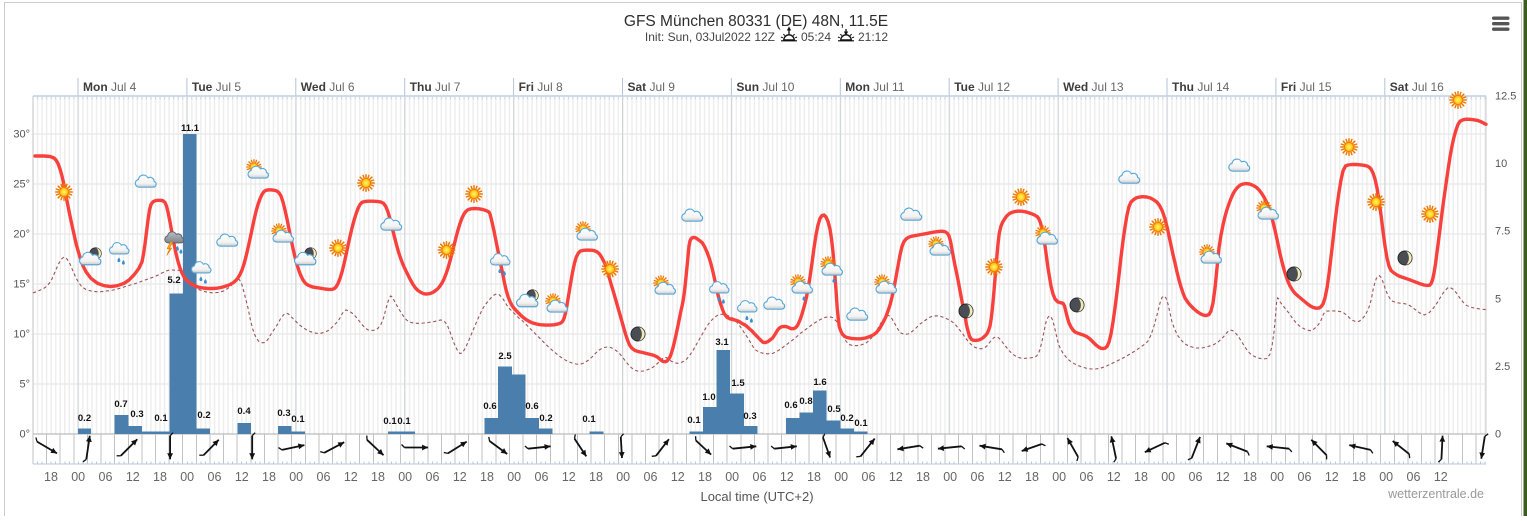 Image resolution: width=1527 pixels, height=521 pixels. I want to click on svg-text: Thu Jul 7, so click(435, 87).